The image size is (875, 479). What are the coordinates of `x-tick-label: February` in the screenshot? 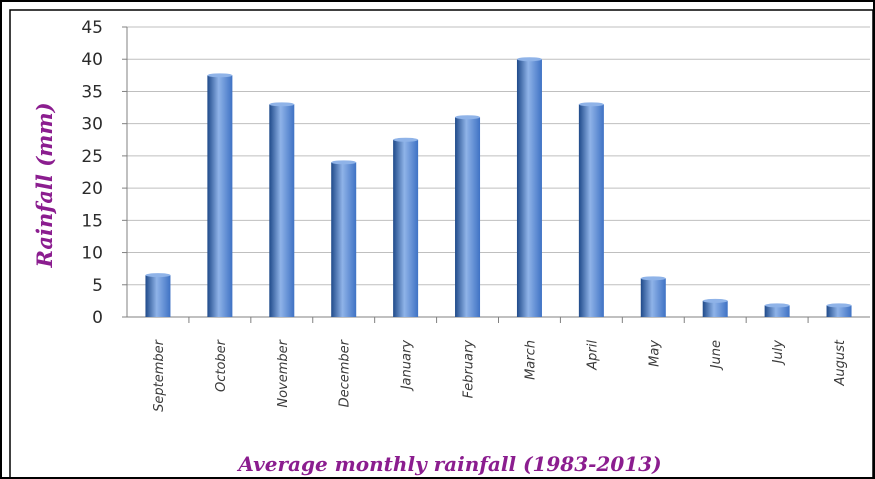 It's located at (469, 369).